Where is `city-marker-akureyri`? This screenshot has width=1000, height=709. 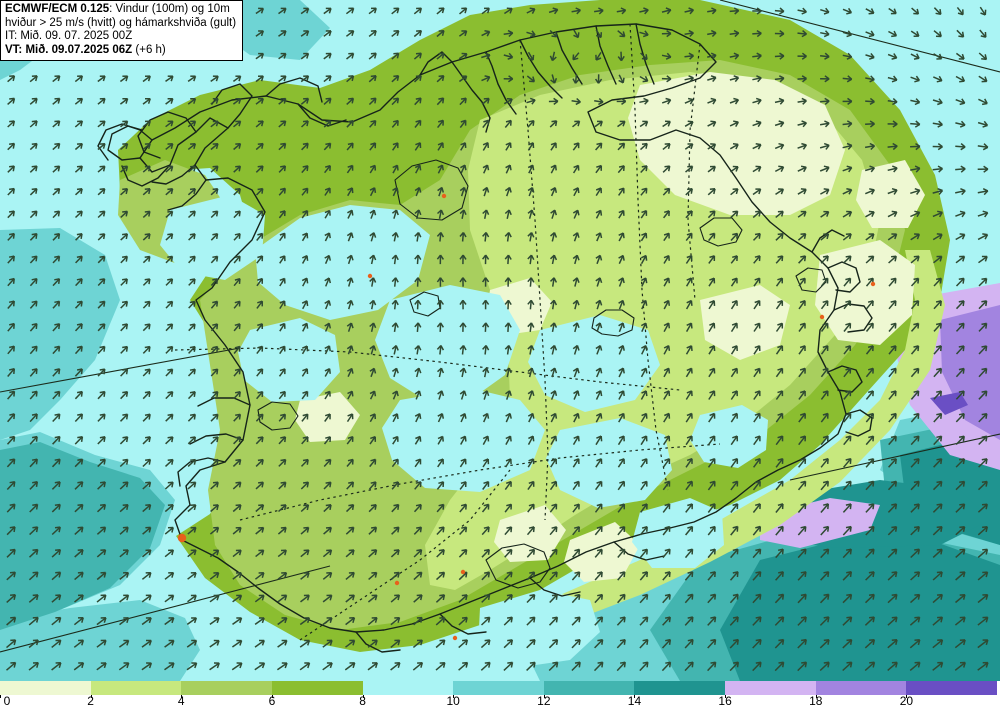 city-marker-akureyri is located at coordinates (444, 196).